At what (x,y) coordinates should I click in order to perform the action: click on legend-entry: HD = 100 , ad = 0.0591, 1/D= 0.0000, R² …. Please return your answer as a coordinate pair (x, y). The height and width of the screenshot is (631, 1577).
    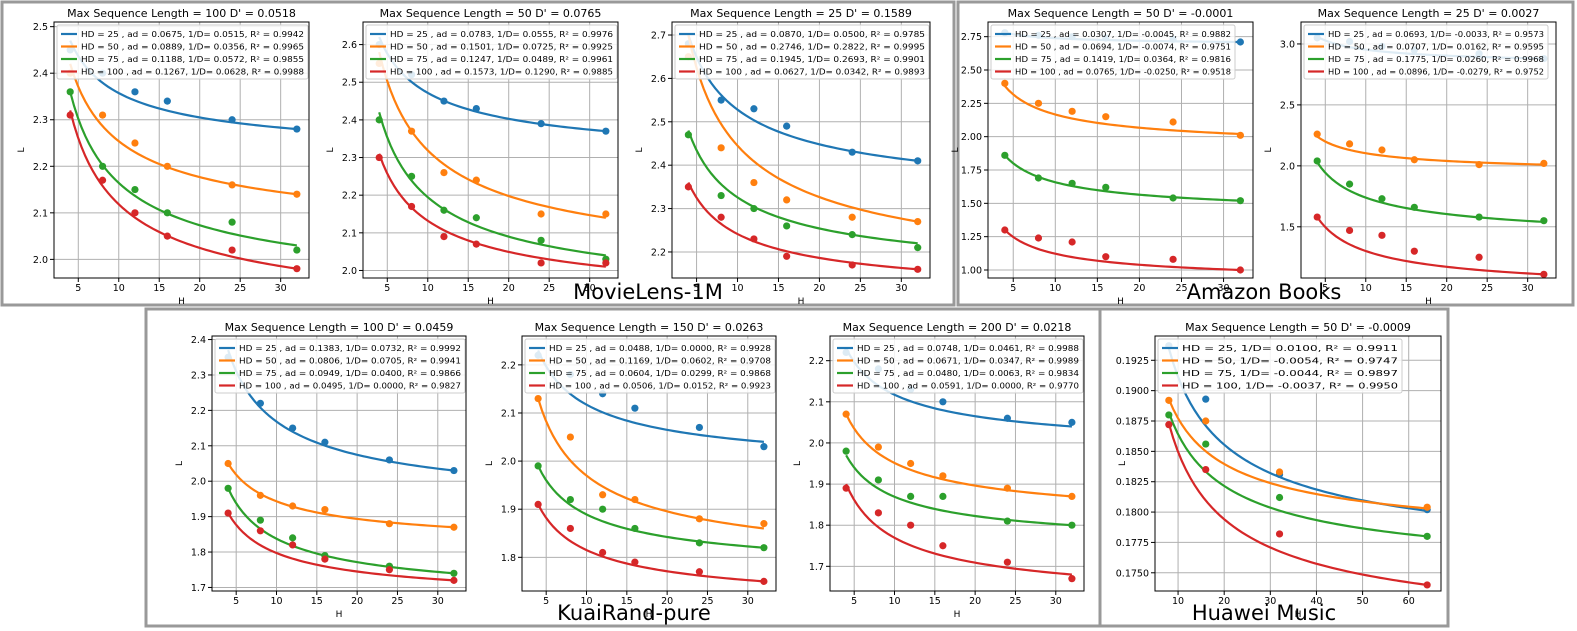
    Looking at the image, I should click on (968, 386).